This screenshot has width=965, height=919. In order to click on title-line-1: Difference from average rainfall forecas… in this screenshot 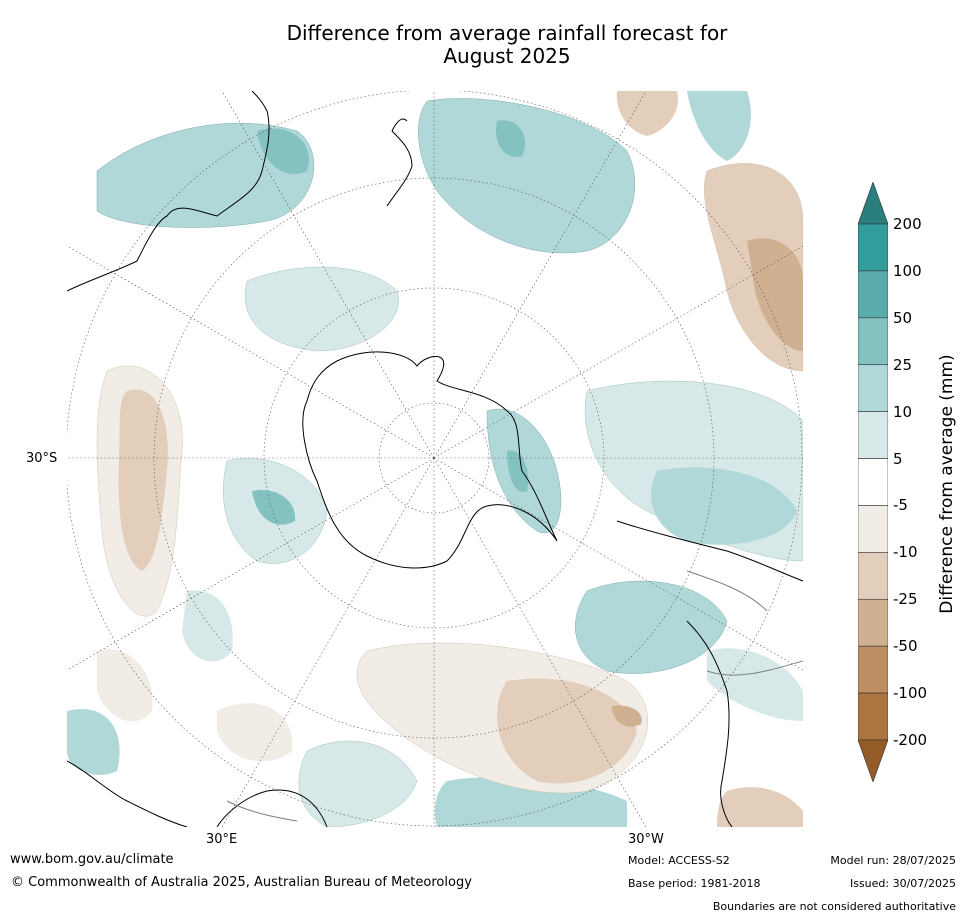, I will do `click(507, 33)`.